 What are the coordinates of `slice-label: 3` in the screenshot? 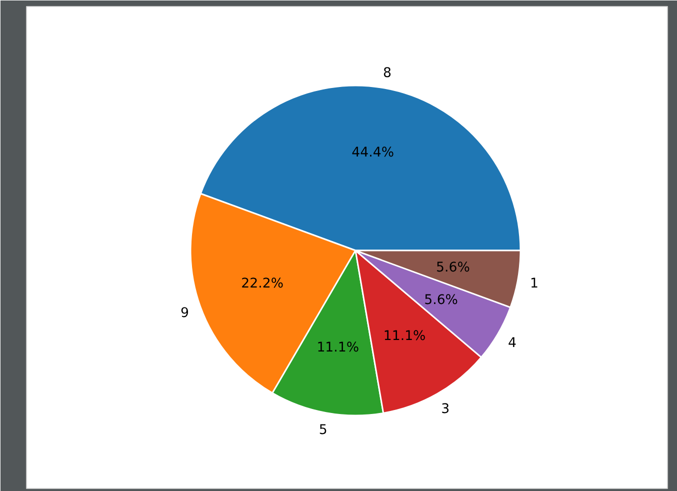 It's located at (445, 410).